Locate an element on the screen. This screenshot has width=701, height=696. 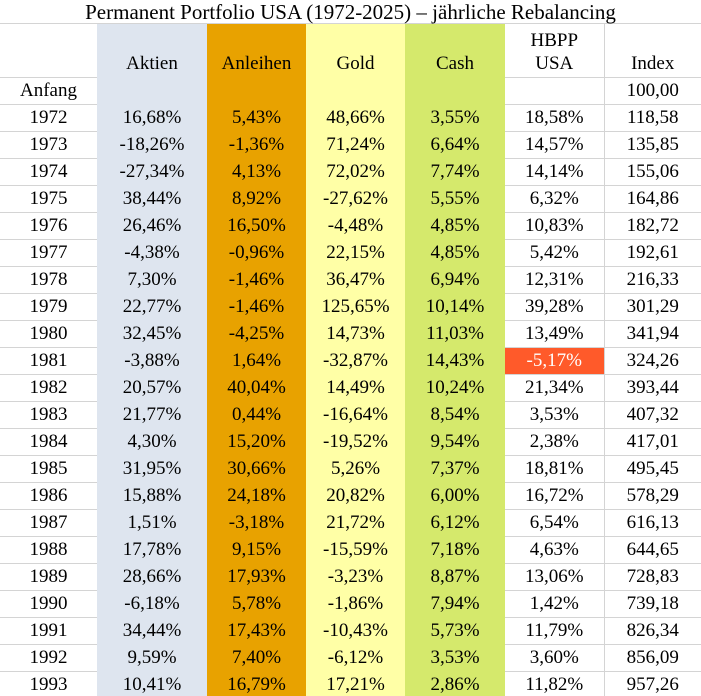
table-row: 1984 4,30% 15,20% -19,52% 9,54% 2,38% 417,01 is located at coordinates (350, 442).